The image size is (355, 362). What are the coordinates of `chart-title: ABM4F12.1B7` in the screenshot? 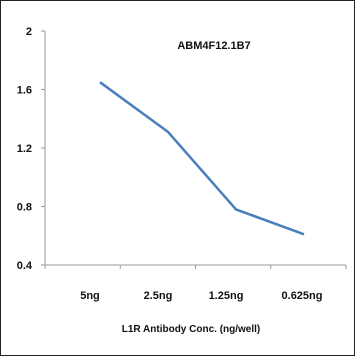 It's located at (213, 46).